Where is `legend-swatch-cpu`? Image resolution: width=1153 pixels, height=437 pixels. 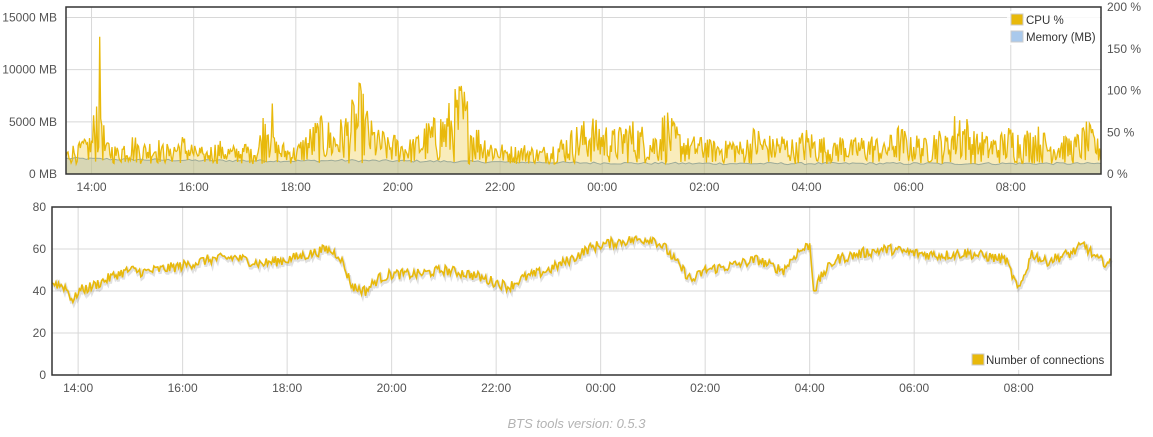
legend-swatch-cpu is located at coordinates (1017, 19).